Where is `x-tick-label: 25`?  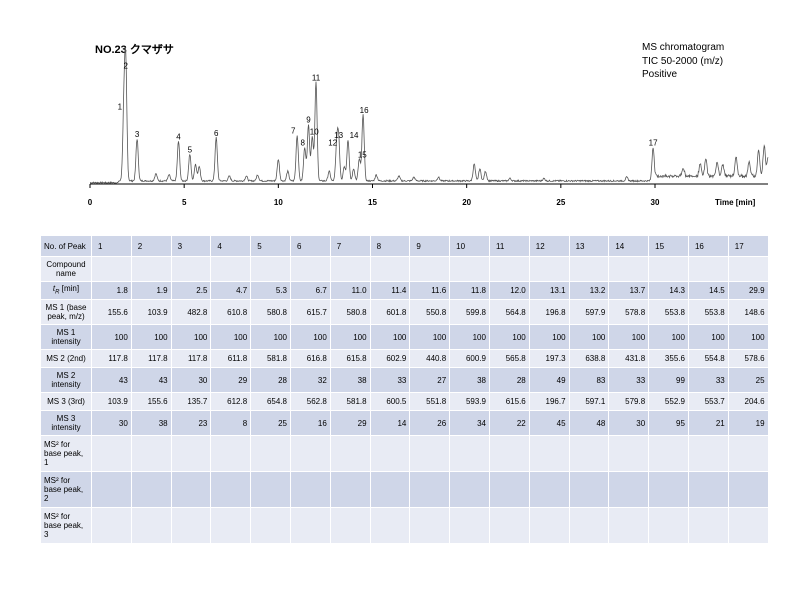
x-tick-label: 25 is located at coordinates (560, 202).